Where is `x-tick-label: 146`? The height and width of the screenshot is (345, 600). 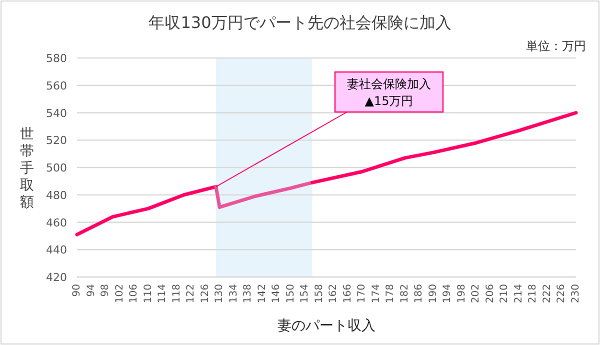 x-tick-label: 146 is located at coordinates (276, 294).